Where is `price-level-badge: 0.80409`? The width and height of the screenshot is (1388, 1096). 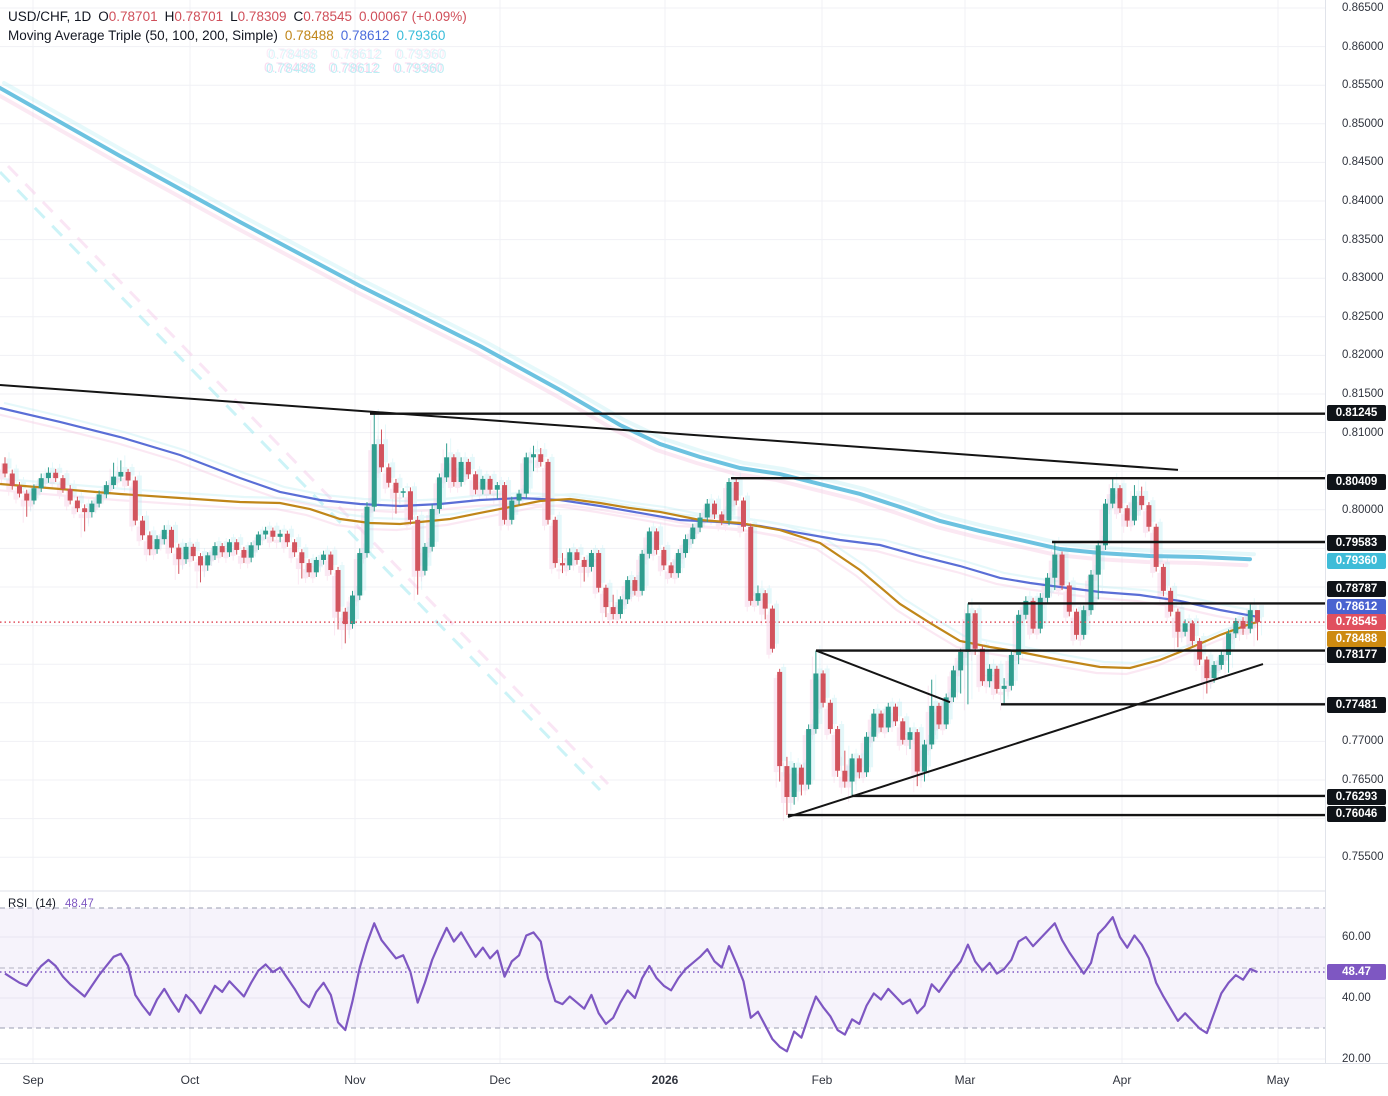 price-level-badge: 0.80409 is located at coordinates (1356, 482).